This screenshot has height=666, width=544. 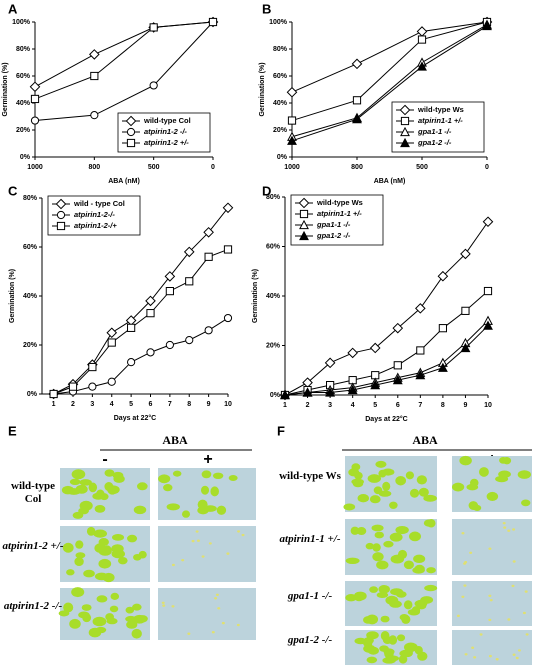 What do you see at coordinates (228, 404) in the screenshot?
I see `x-tick-label: 10` at bounding box center [228, 404].